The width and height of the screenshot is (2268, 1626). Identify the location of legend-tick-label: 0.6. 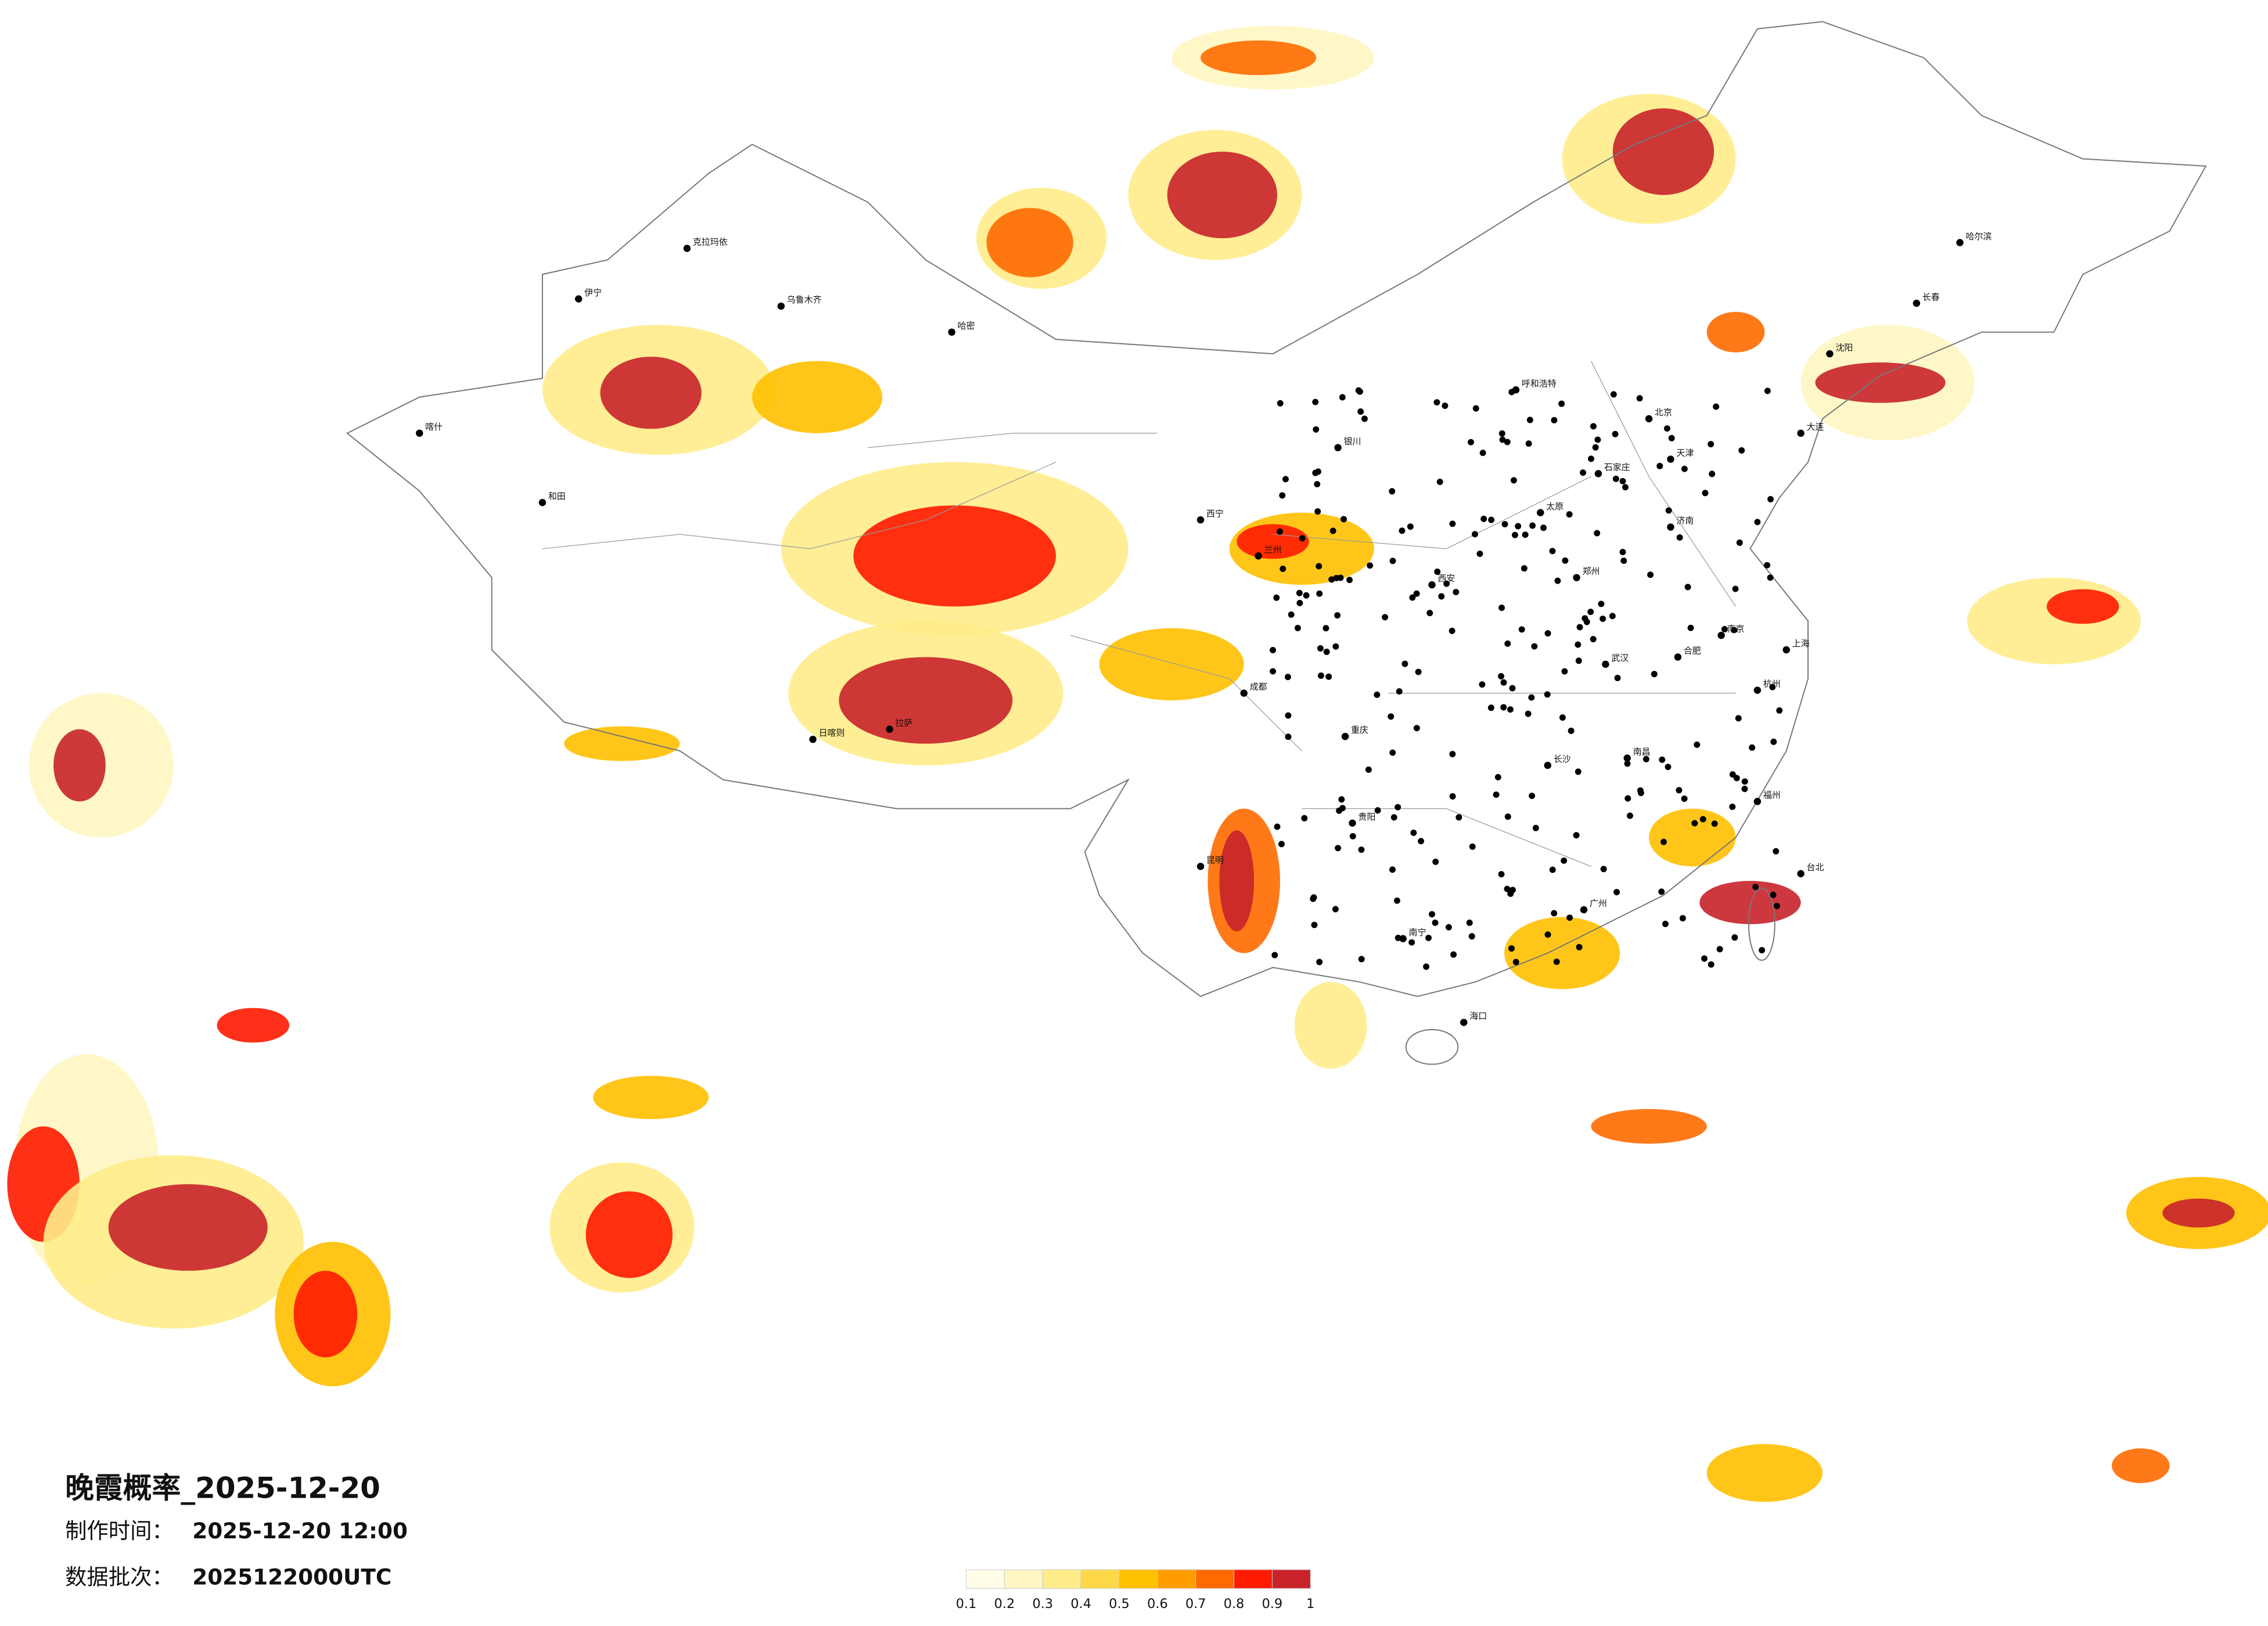
(1157, 1603).